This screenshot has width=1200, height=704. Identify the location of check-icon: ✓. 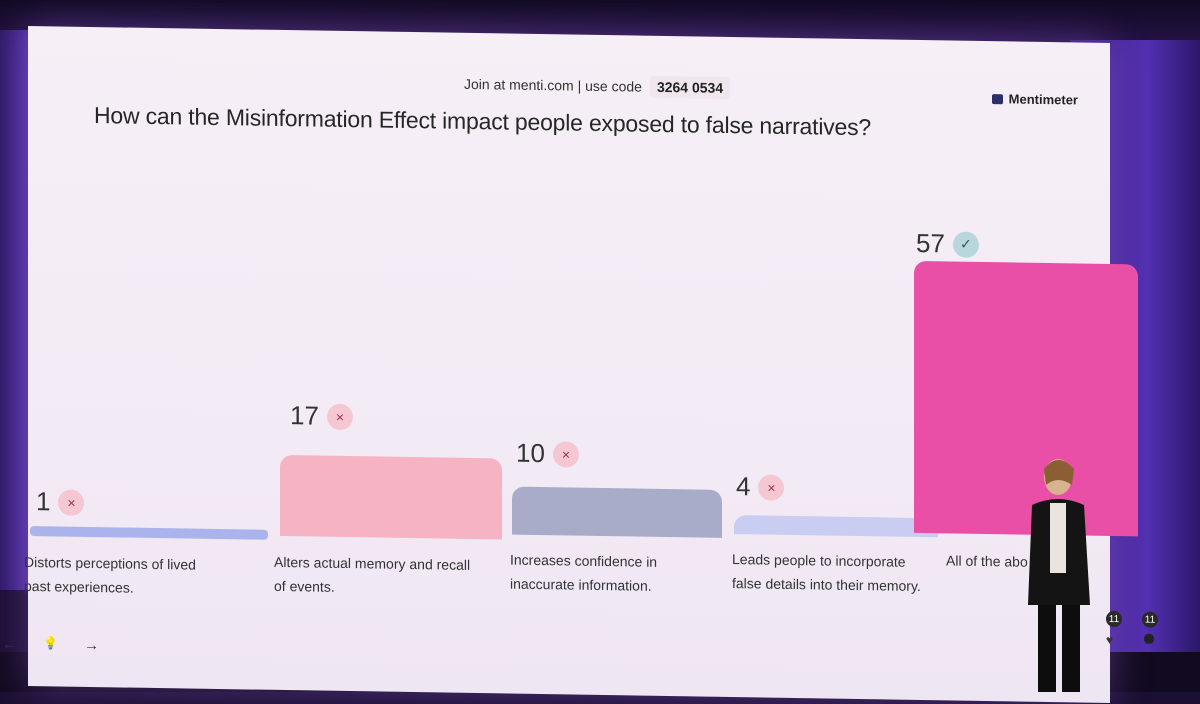
(965, 244).